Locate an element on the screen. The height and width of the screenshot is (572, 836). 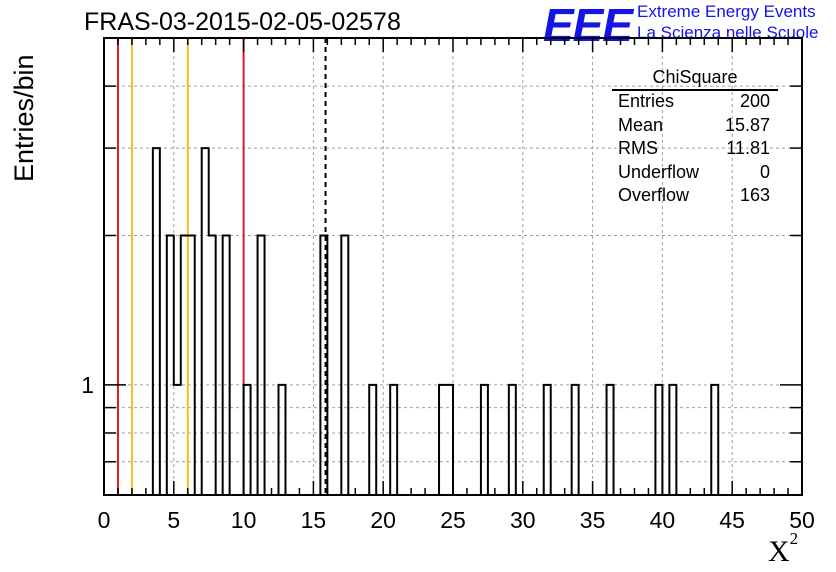
x-tick-label: 30 is located at coordinates (523, 520).